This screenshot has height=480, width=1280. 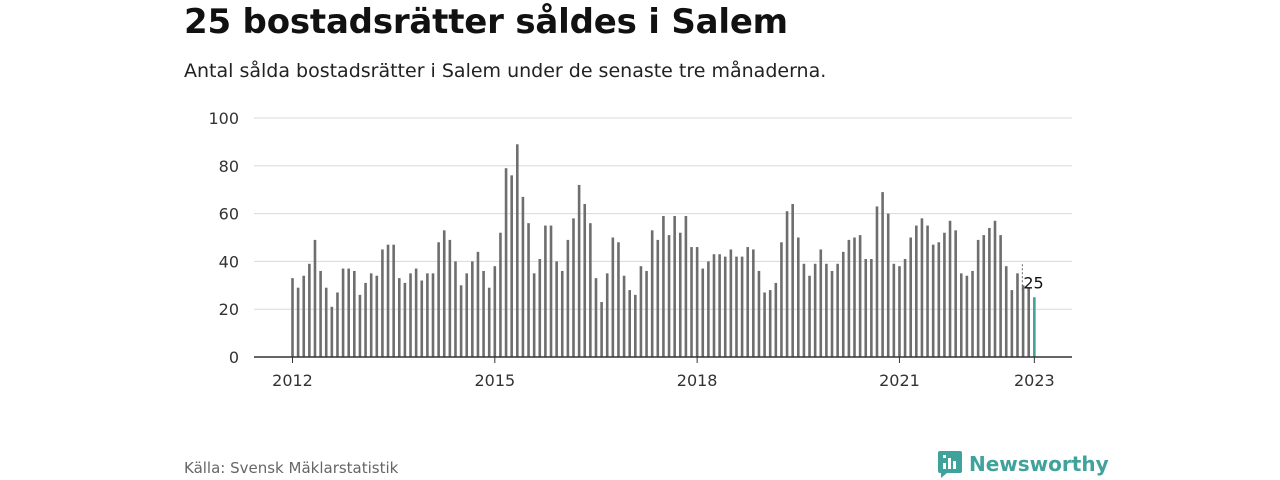 What do you see at coordinates (234, 357) in the screenshot?
I see `y-tick-label: 0` at bounding box center [234, 357].